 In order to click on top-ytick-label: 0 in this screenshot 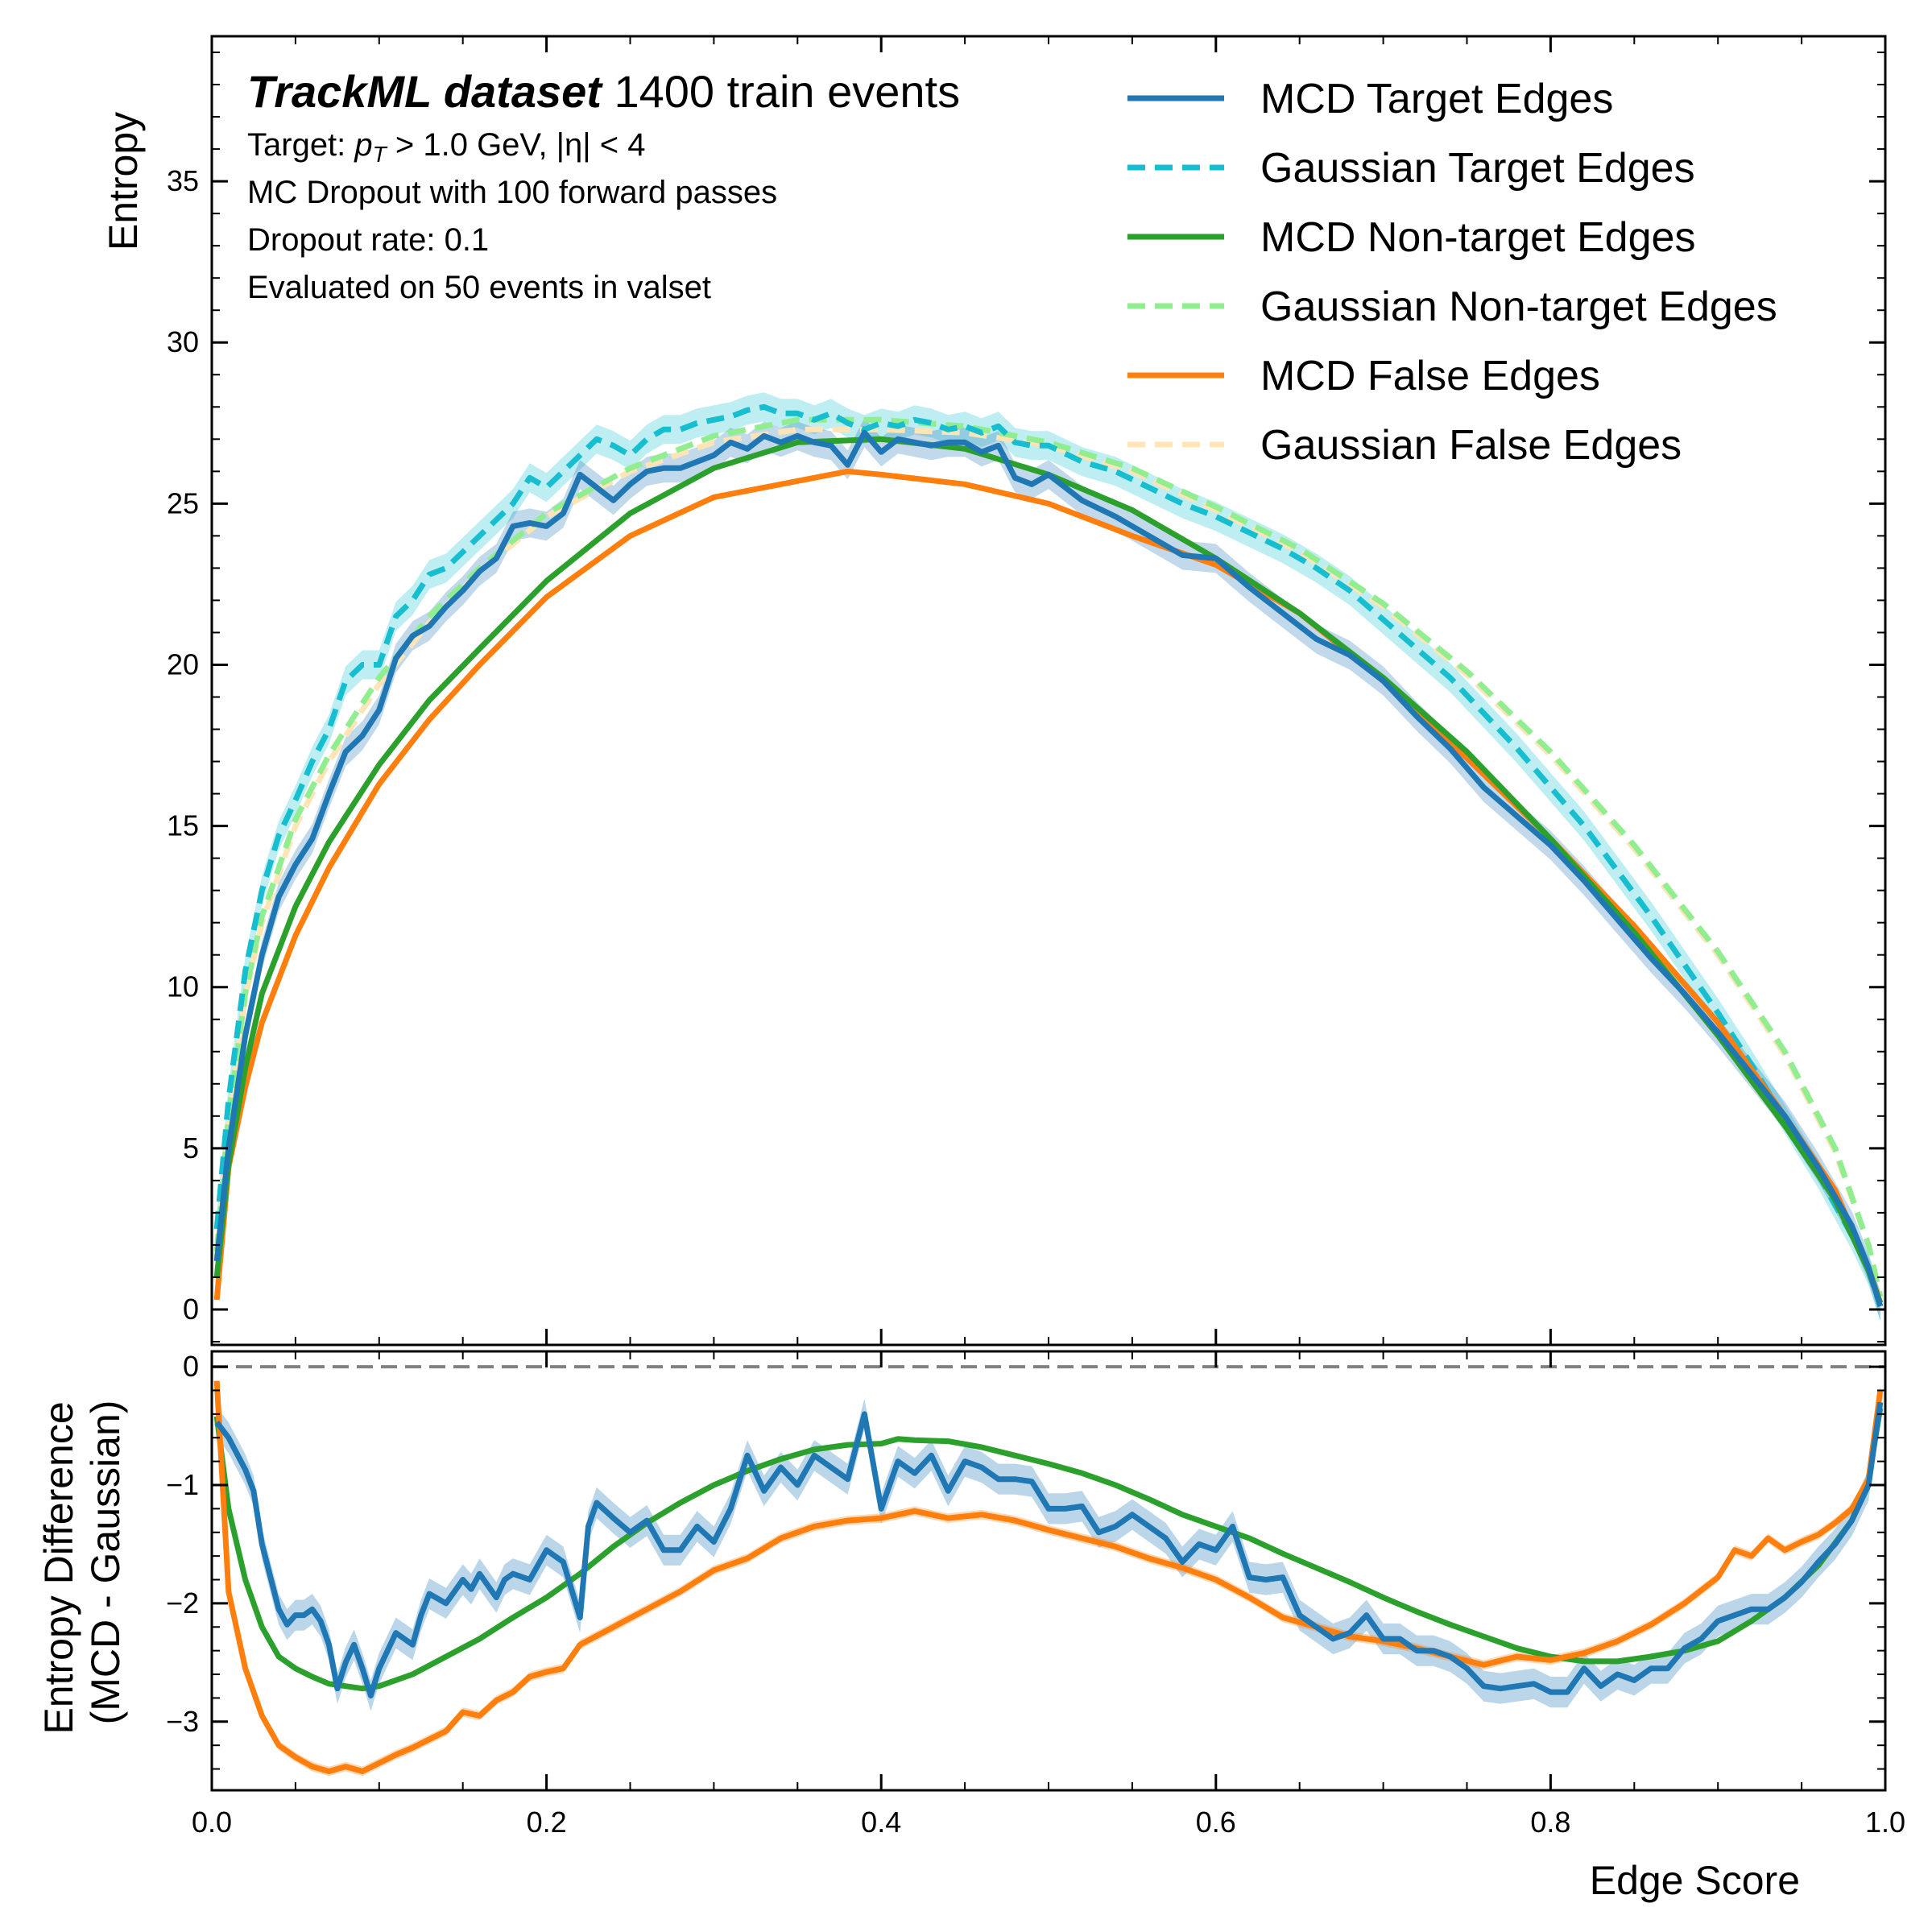, I will do `click(191, 1310)`.